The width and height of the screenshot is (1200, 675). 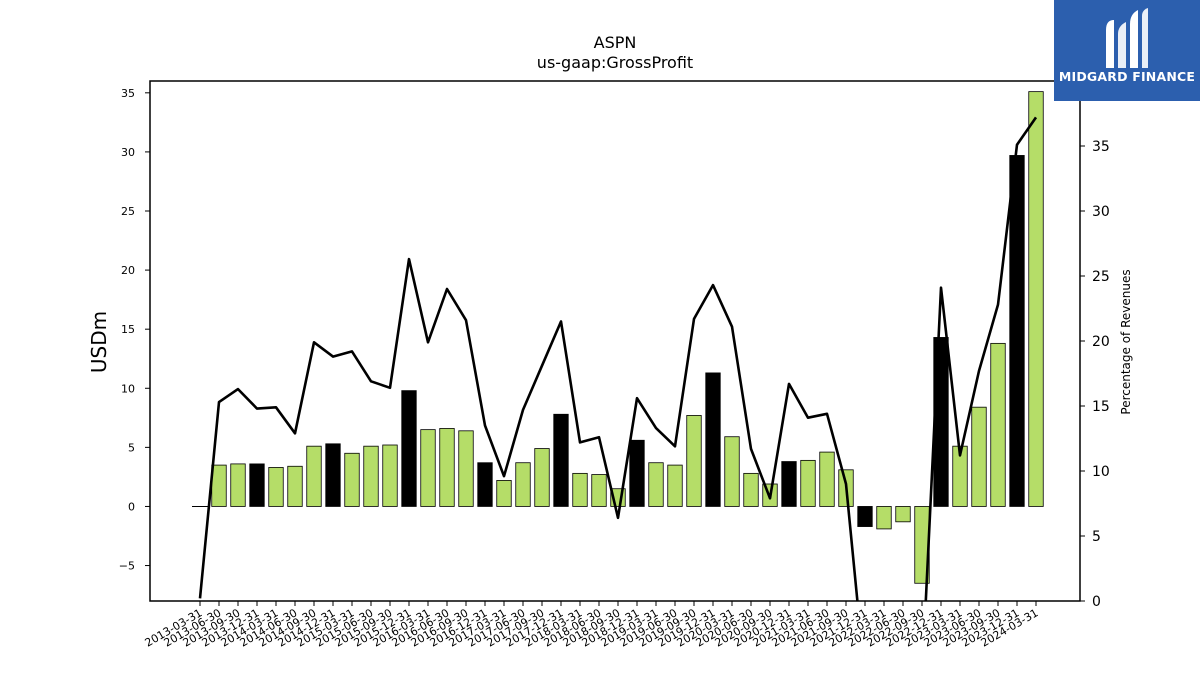 What do you see at coordinates (128, 270) in the screenshot?
I see `y-tick-label: 20` at bounding box center [128, 270].